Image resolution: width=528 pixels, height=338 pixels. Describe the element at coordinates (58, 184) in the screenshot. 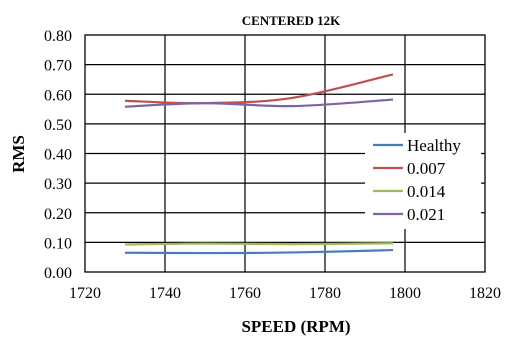

I see `y-tick-label: 0.30` at that location.